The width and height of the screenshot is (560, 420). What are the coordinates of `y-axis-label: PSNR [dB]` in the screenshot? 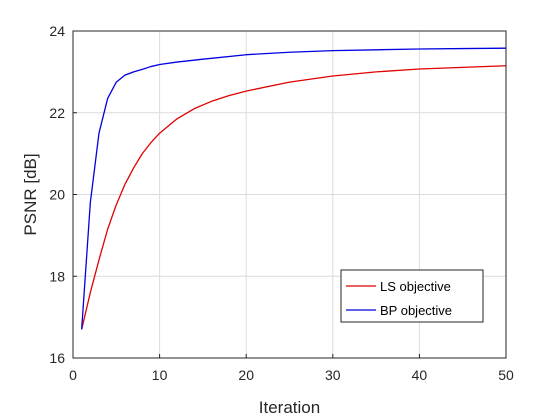 It's located at (30, 194).